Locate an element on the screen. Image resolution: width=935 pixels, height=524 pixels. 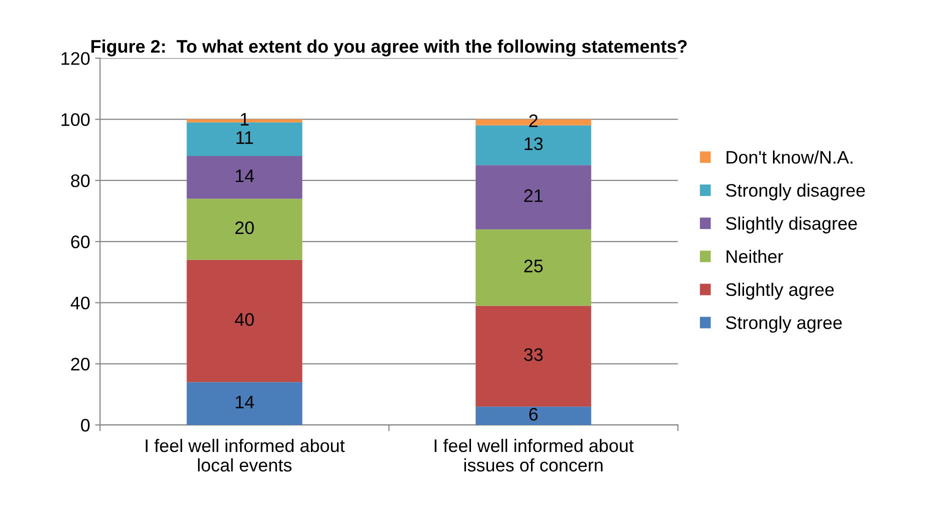
chart-title: Figure 2: To what extent do you agree with the following statements? is located at coordinates (389, 48).